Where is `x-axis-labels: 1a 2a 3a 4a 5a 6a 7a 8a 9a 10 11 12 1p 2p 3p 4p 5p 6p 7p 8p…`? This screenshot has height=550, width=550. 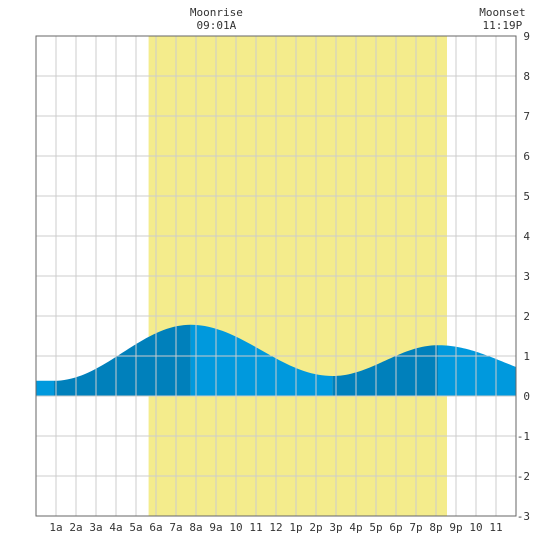 x-axis-labels: 1a 2a 3a 4a 5a 6a 7a 8a 9a 10 11 12 1p 2p 3p 4p 5p 6p 7p 8p… is located at coordinates (275, 527).